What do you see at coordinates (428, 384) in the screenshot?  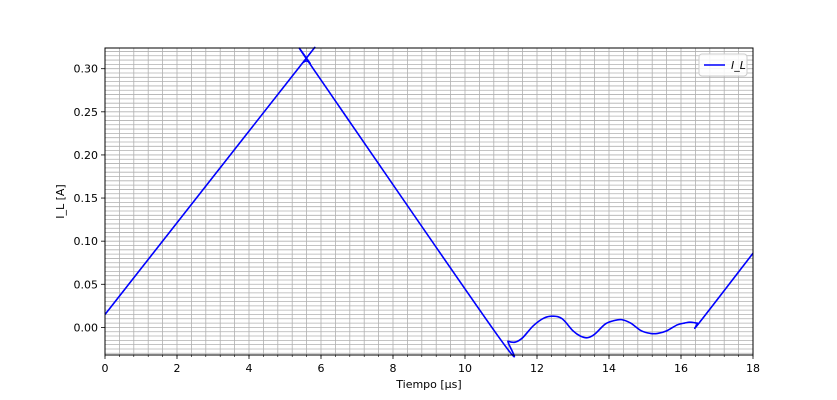 I see `x-axis-label: Tiempo [μs]` at bounding box center [428, 384].